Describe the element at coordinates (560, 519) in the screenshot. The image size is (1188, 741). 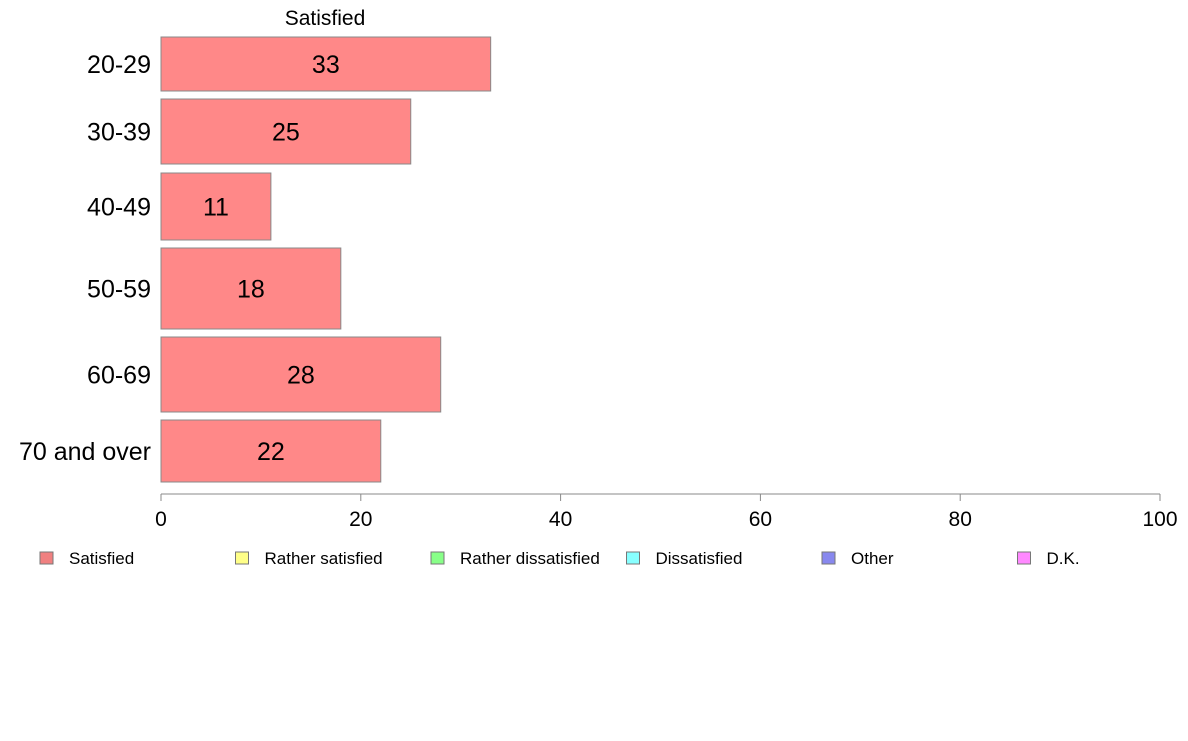
I see `x-tick-label: 40` at that location.